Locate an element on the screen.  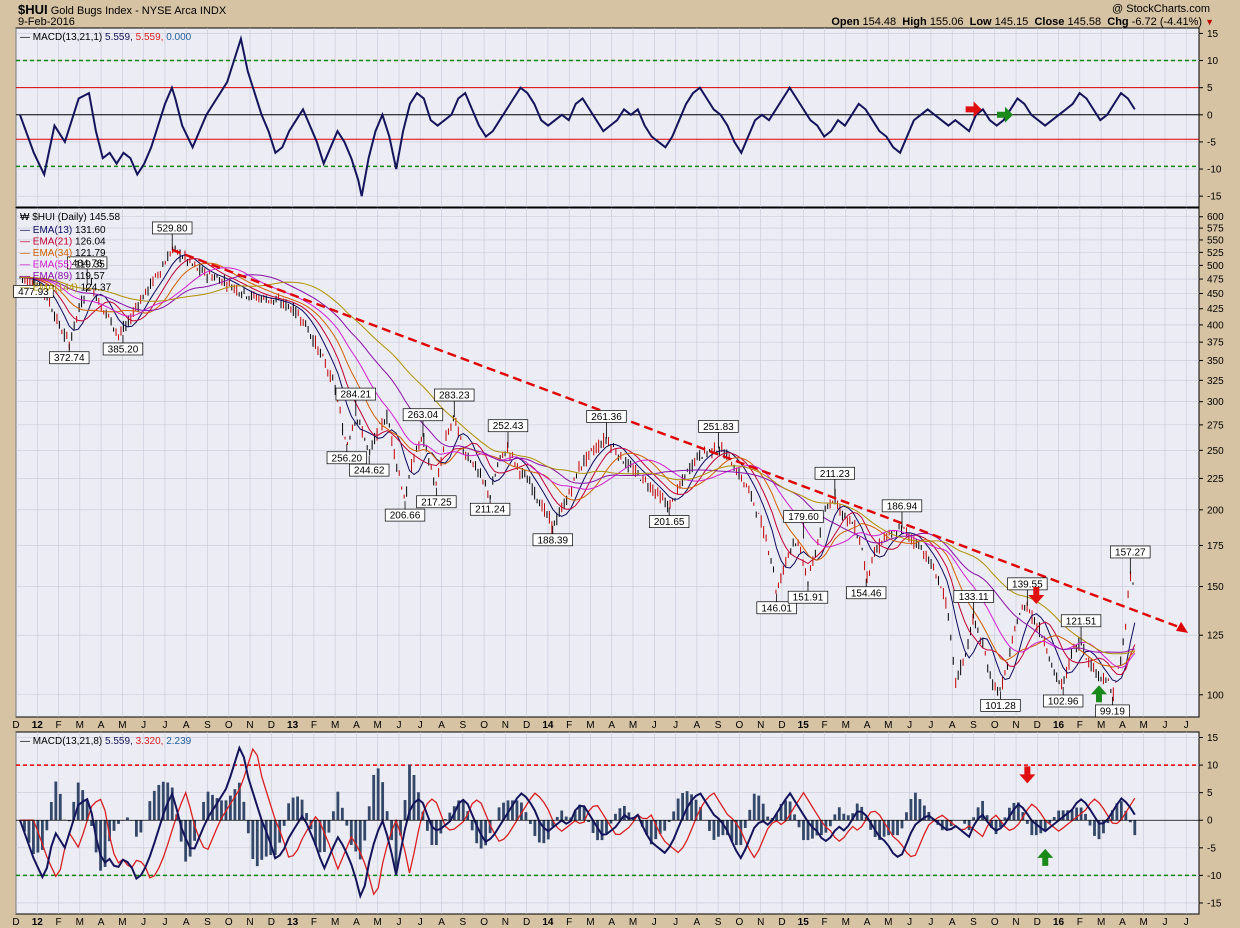
price-tick-label: 300 is located at coordinates (1215, 402).